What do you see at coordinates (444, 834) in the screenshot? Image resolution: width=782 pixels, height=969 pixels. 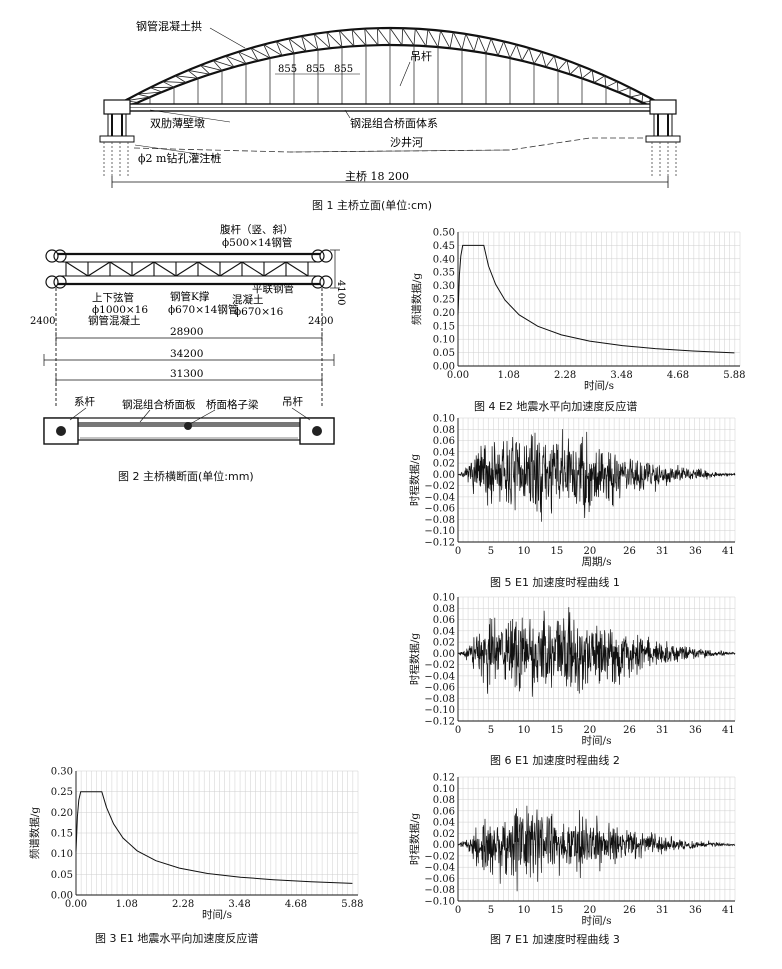 I see `y-tick-label: 0.02` at bounding box center [444, 834].